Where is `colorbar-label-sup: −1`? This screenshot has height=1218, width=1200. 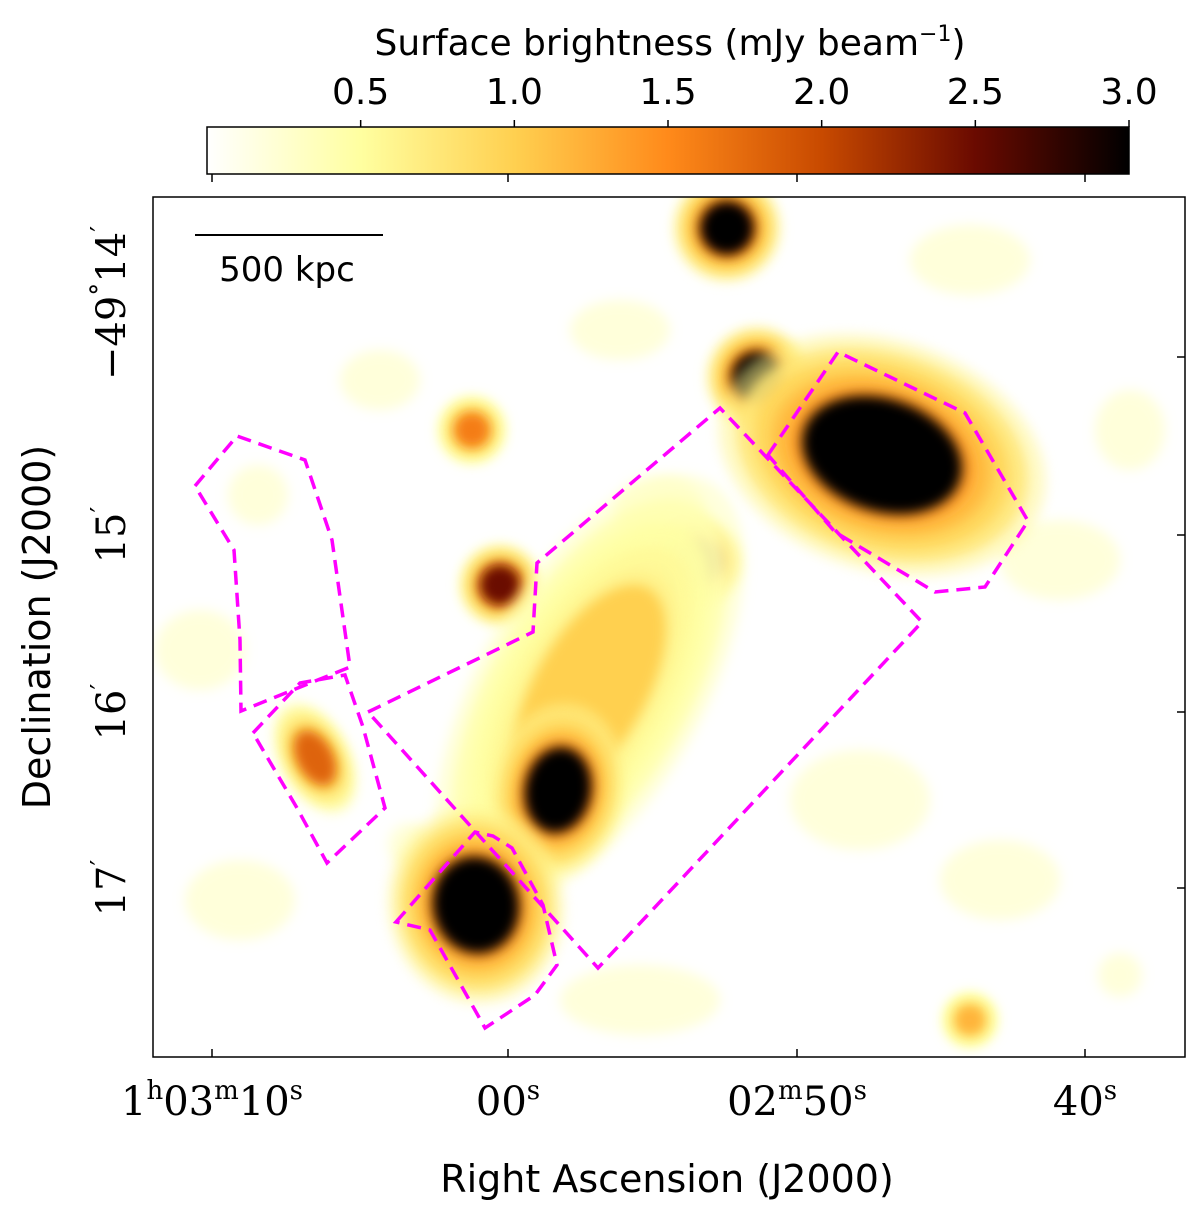
colorbar-label-sup: −1 is located at coordinates (935, 34).